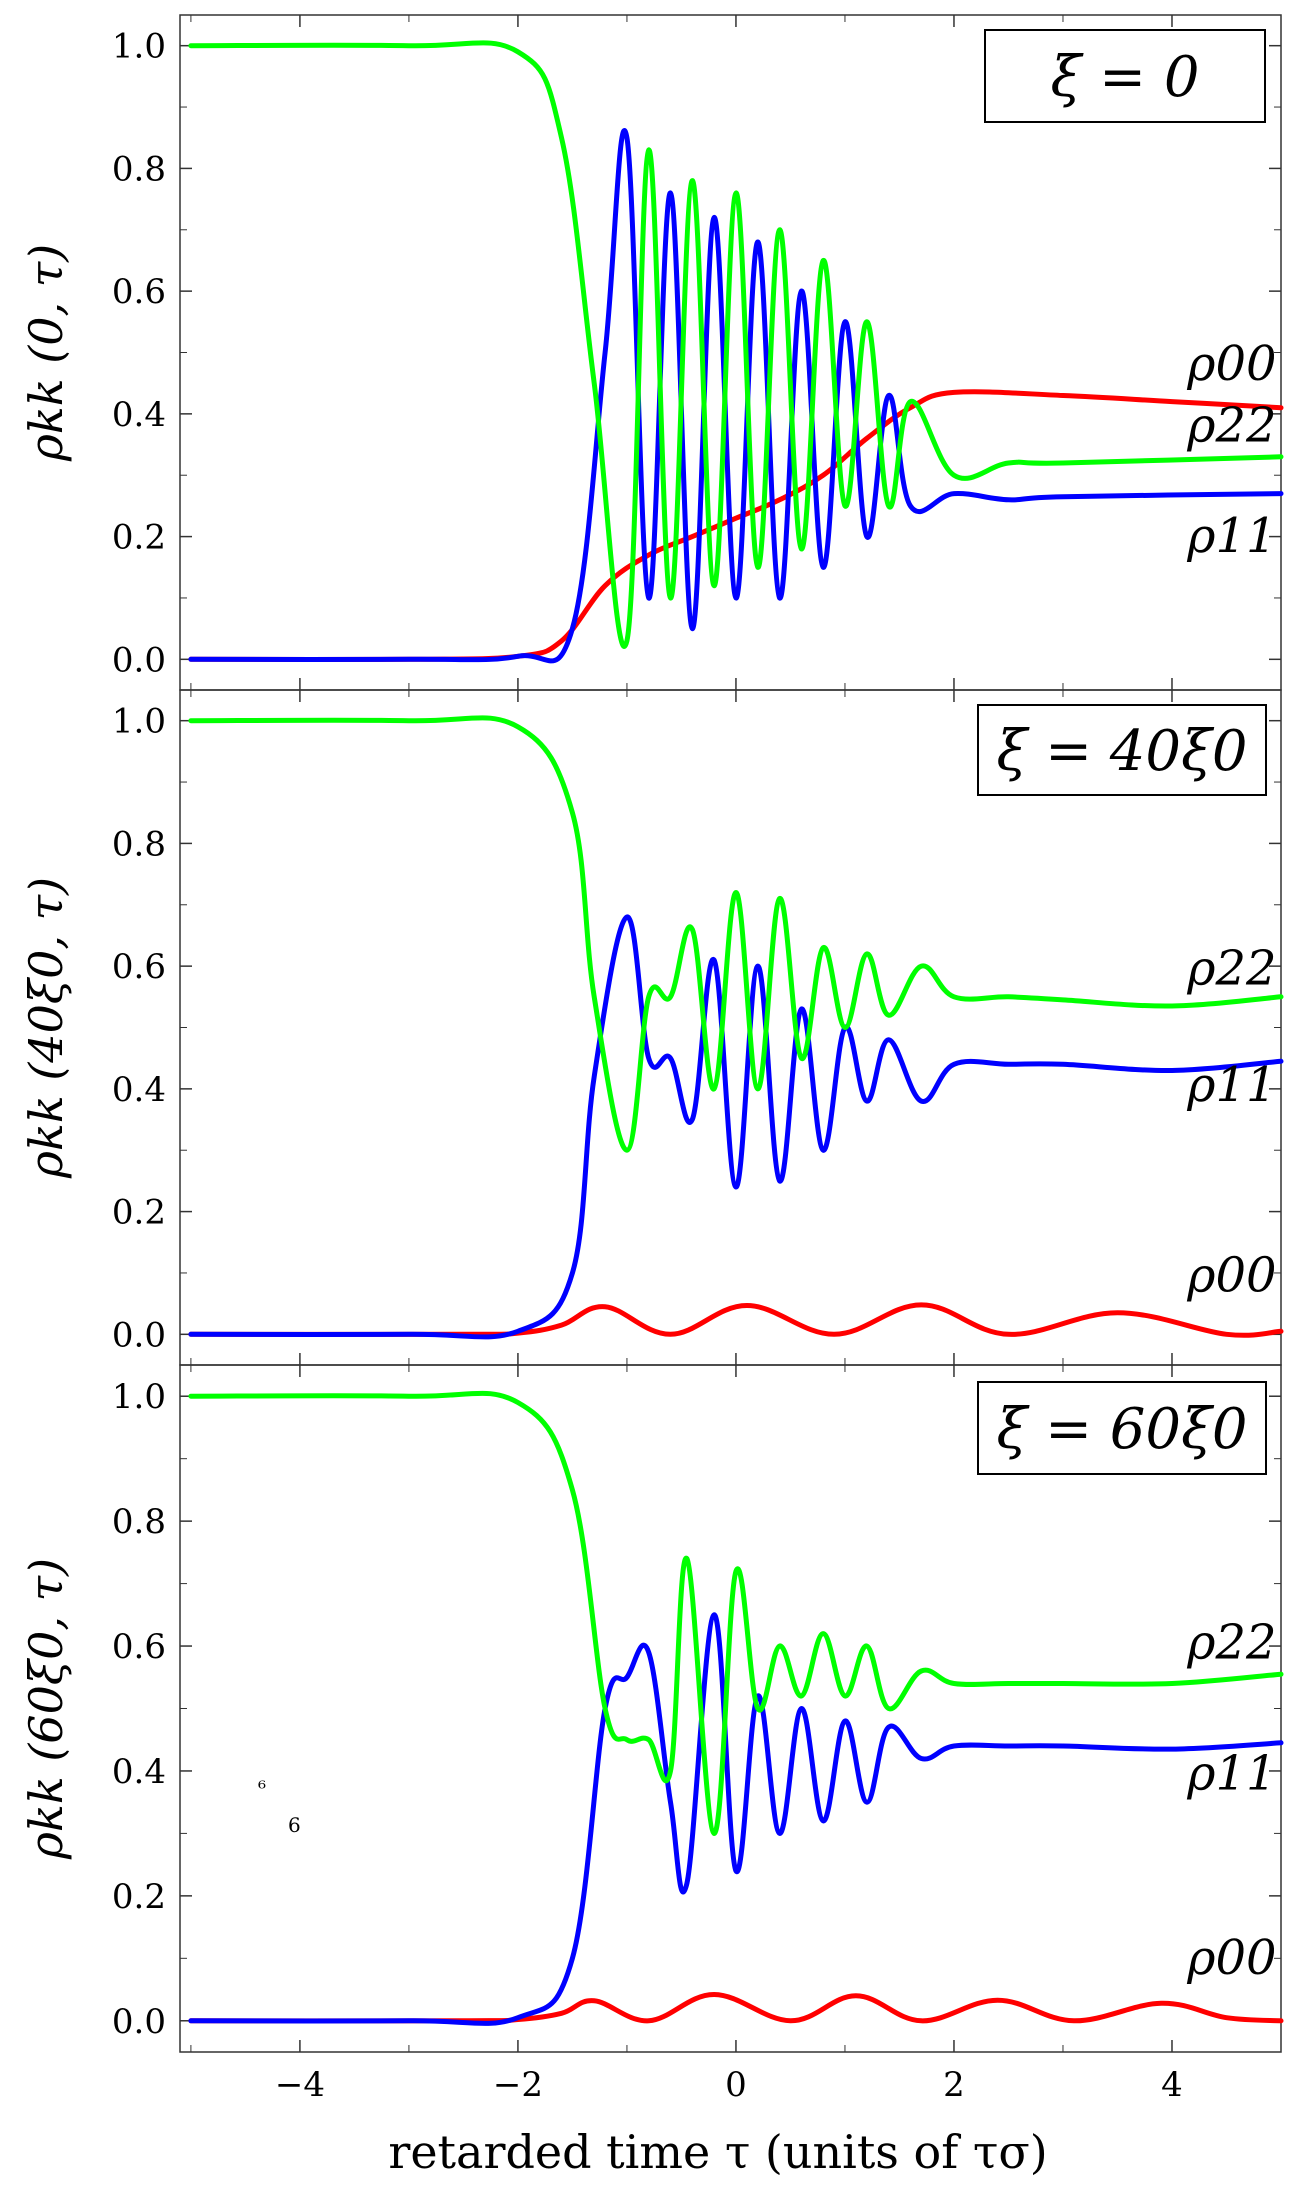  What do you see at coordinates (518, 2085) in the screenshot?
I see `x-tick-label: −2` at bounding box center [518, 2085].